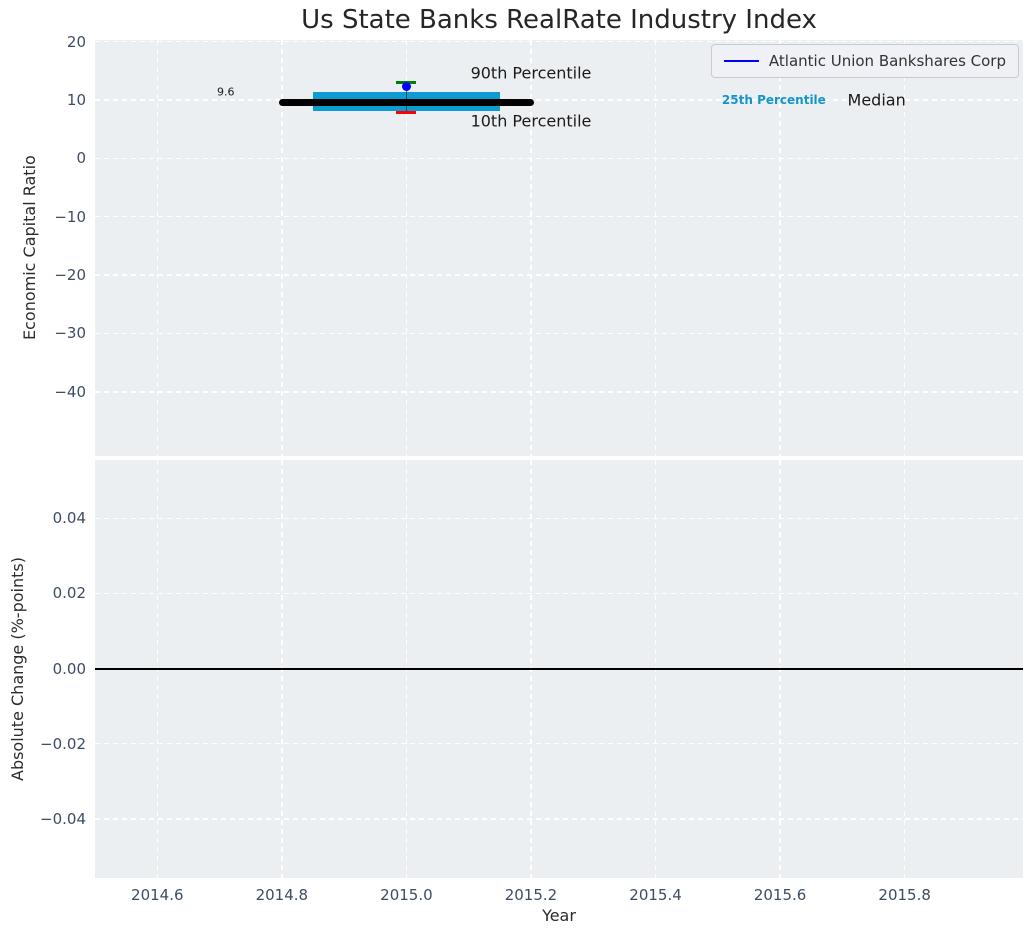 The height and width of the screenshot is (942, 1034). I want to click on x-tick-label: 2015.8, so click(904, 895).